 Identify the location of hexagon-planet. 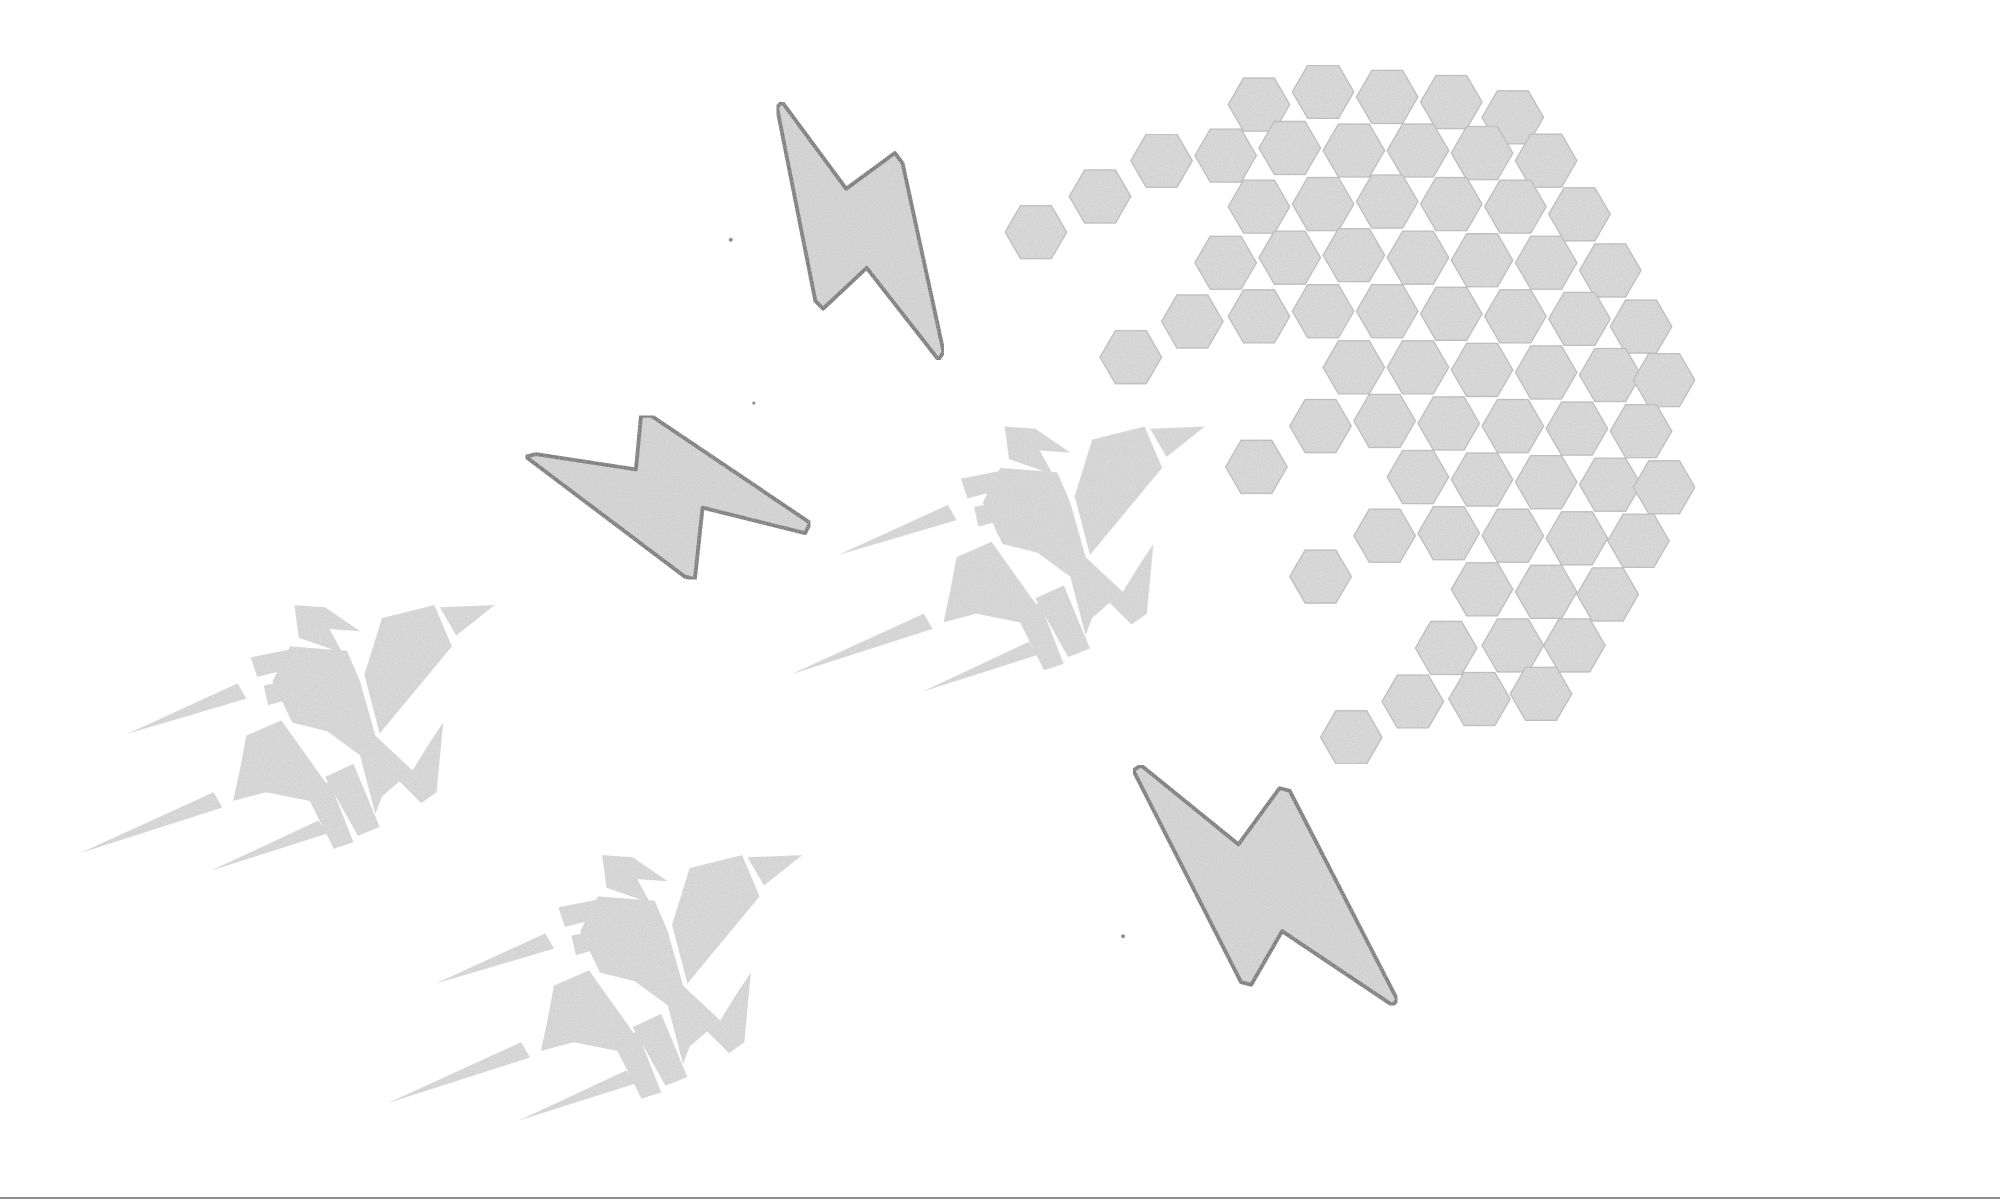
(1445, 396).